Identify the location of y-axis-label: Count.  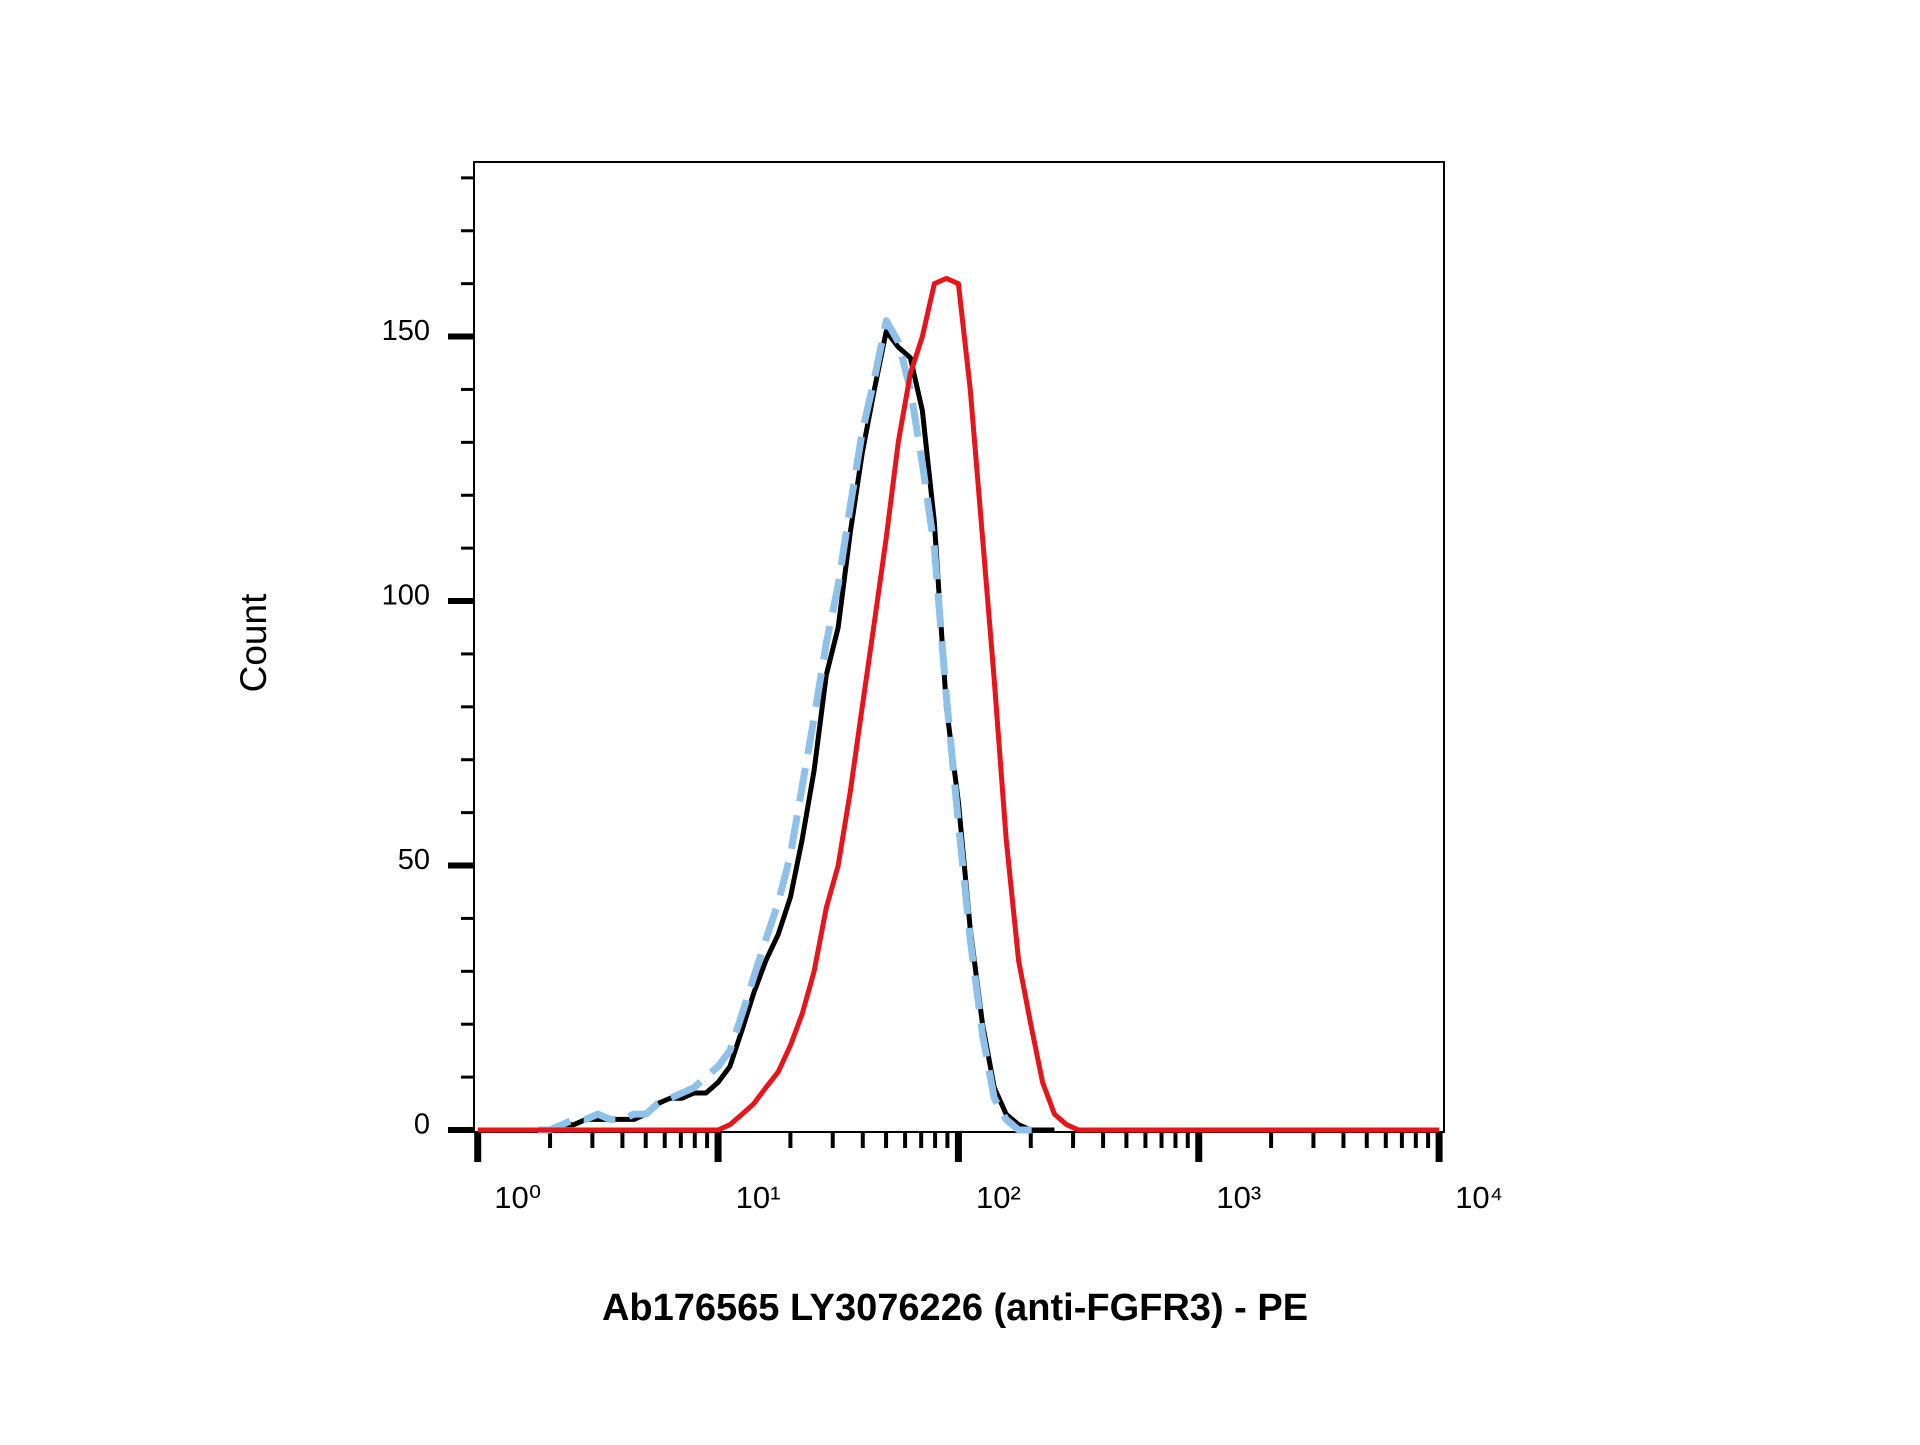
(253, 642).